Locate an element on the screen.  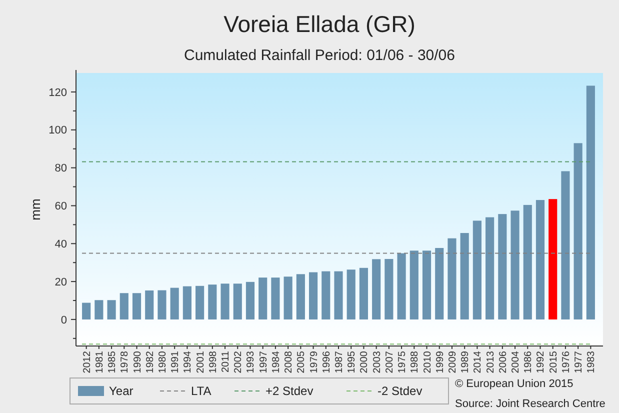
x-tick-label: 1981 is located at coordinates (100, 362).